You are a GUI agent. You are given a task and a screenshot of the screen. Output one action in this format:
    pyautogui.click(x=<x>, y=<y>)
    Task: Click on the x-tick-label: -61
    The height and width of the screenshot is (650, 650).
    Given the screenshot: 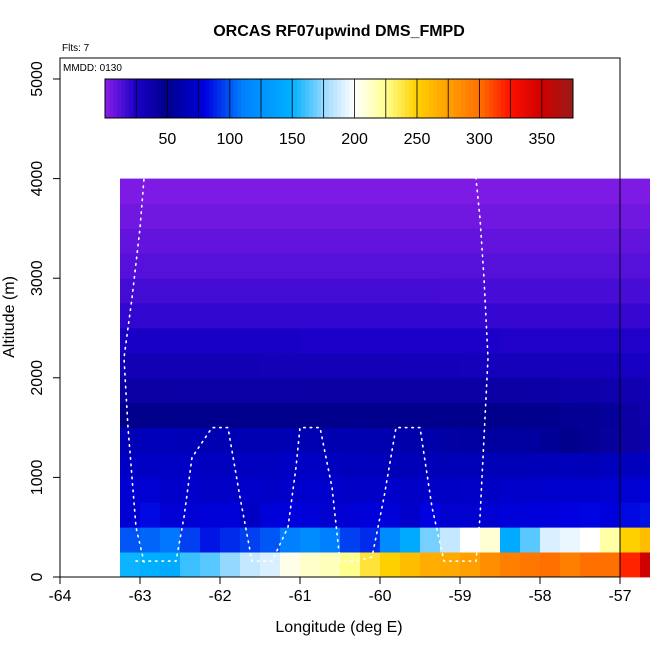 What is the action you would take?
    pyautogui.click(x=299, y=596)
    